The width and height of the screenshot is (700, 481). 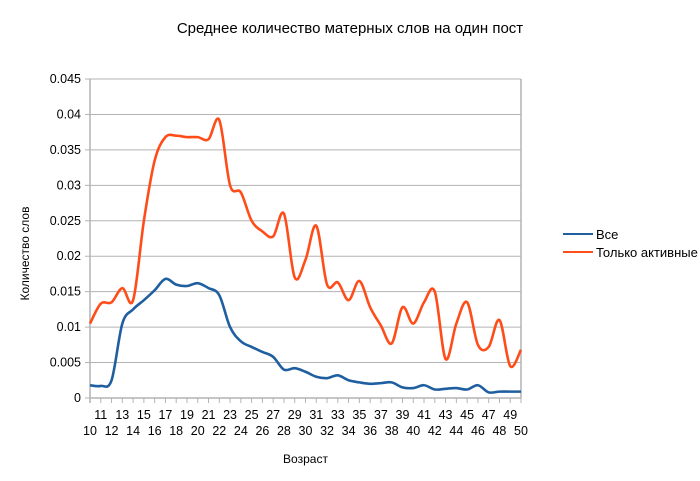 I want to click on x-tick-label: 18, so click(x=176, y=431).